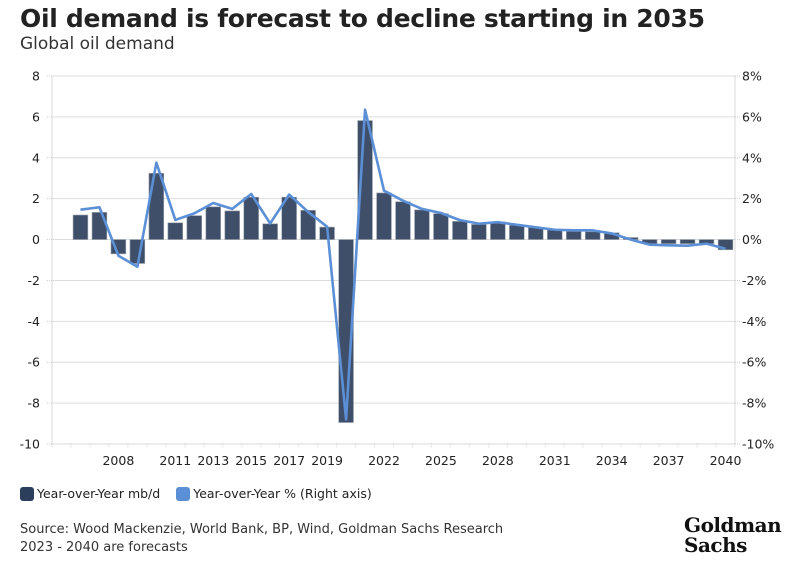 The height and width of the screenshot is (571, 796). What do you see at coordinates (726, 460) in the screenshot?
I see `x-tick-label: 2040` at bounding box center [726, 460].